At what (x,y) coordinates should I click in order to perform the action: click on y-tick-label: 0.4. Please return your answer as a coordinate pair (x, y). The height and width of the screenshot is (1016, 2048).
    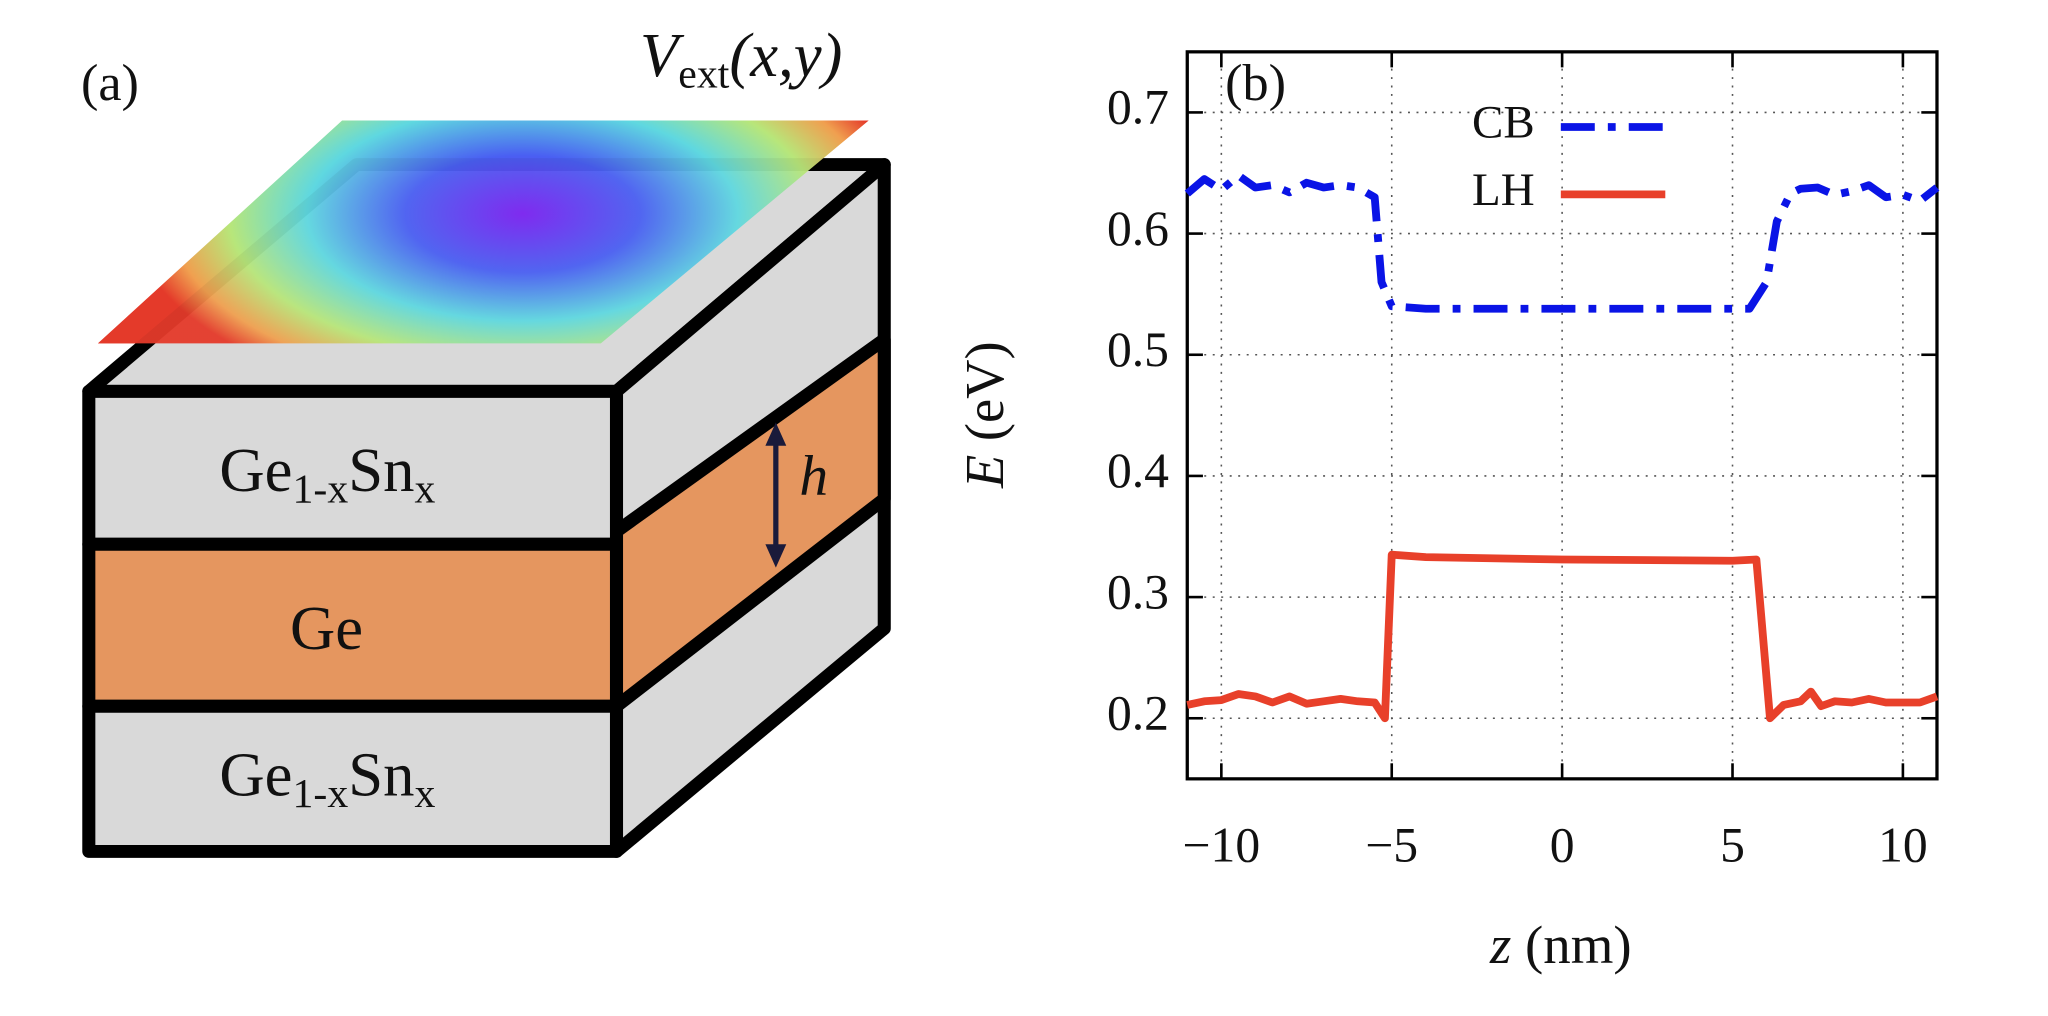
    Looking at the image, I should click on (1138, 470).